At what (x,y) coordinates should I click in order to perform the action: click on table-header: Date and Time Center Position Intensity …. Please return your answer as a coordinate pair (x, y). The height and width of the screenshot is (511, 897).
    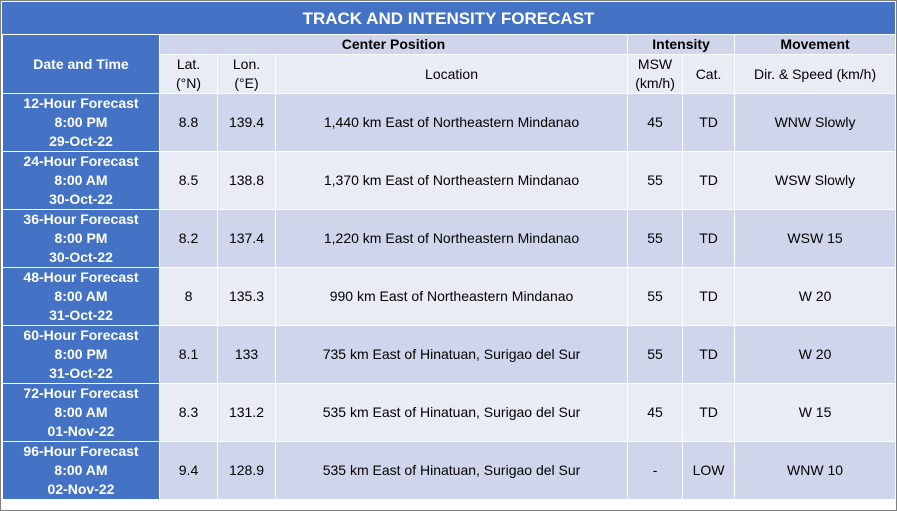
    Looking at the image, I should click on (449, 64).